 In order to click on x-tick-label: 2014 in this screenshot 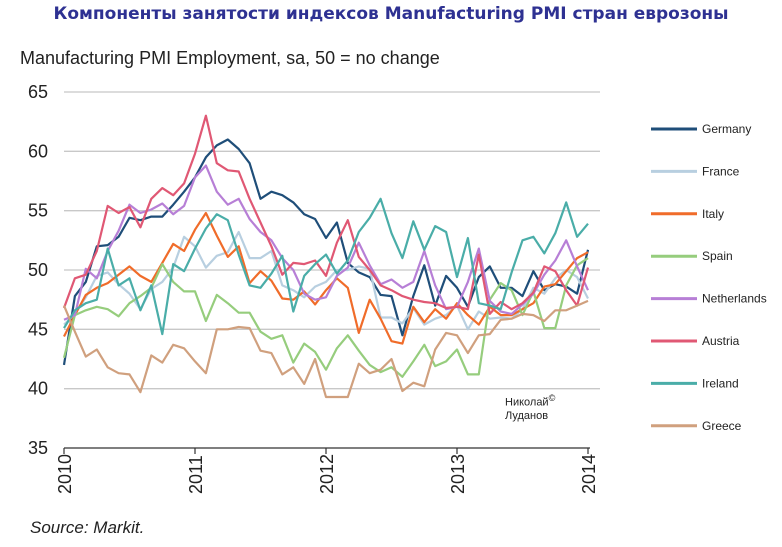, I will do `click(589, 474)`.